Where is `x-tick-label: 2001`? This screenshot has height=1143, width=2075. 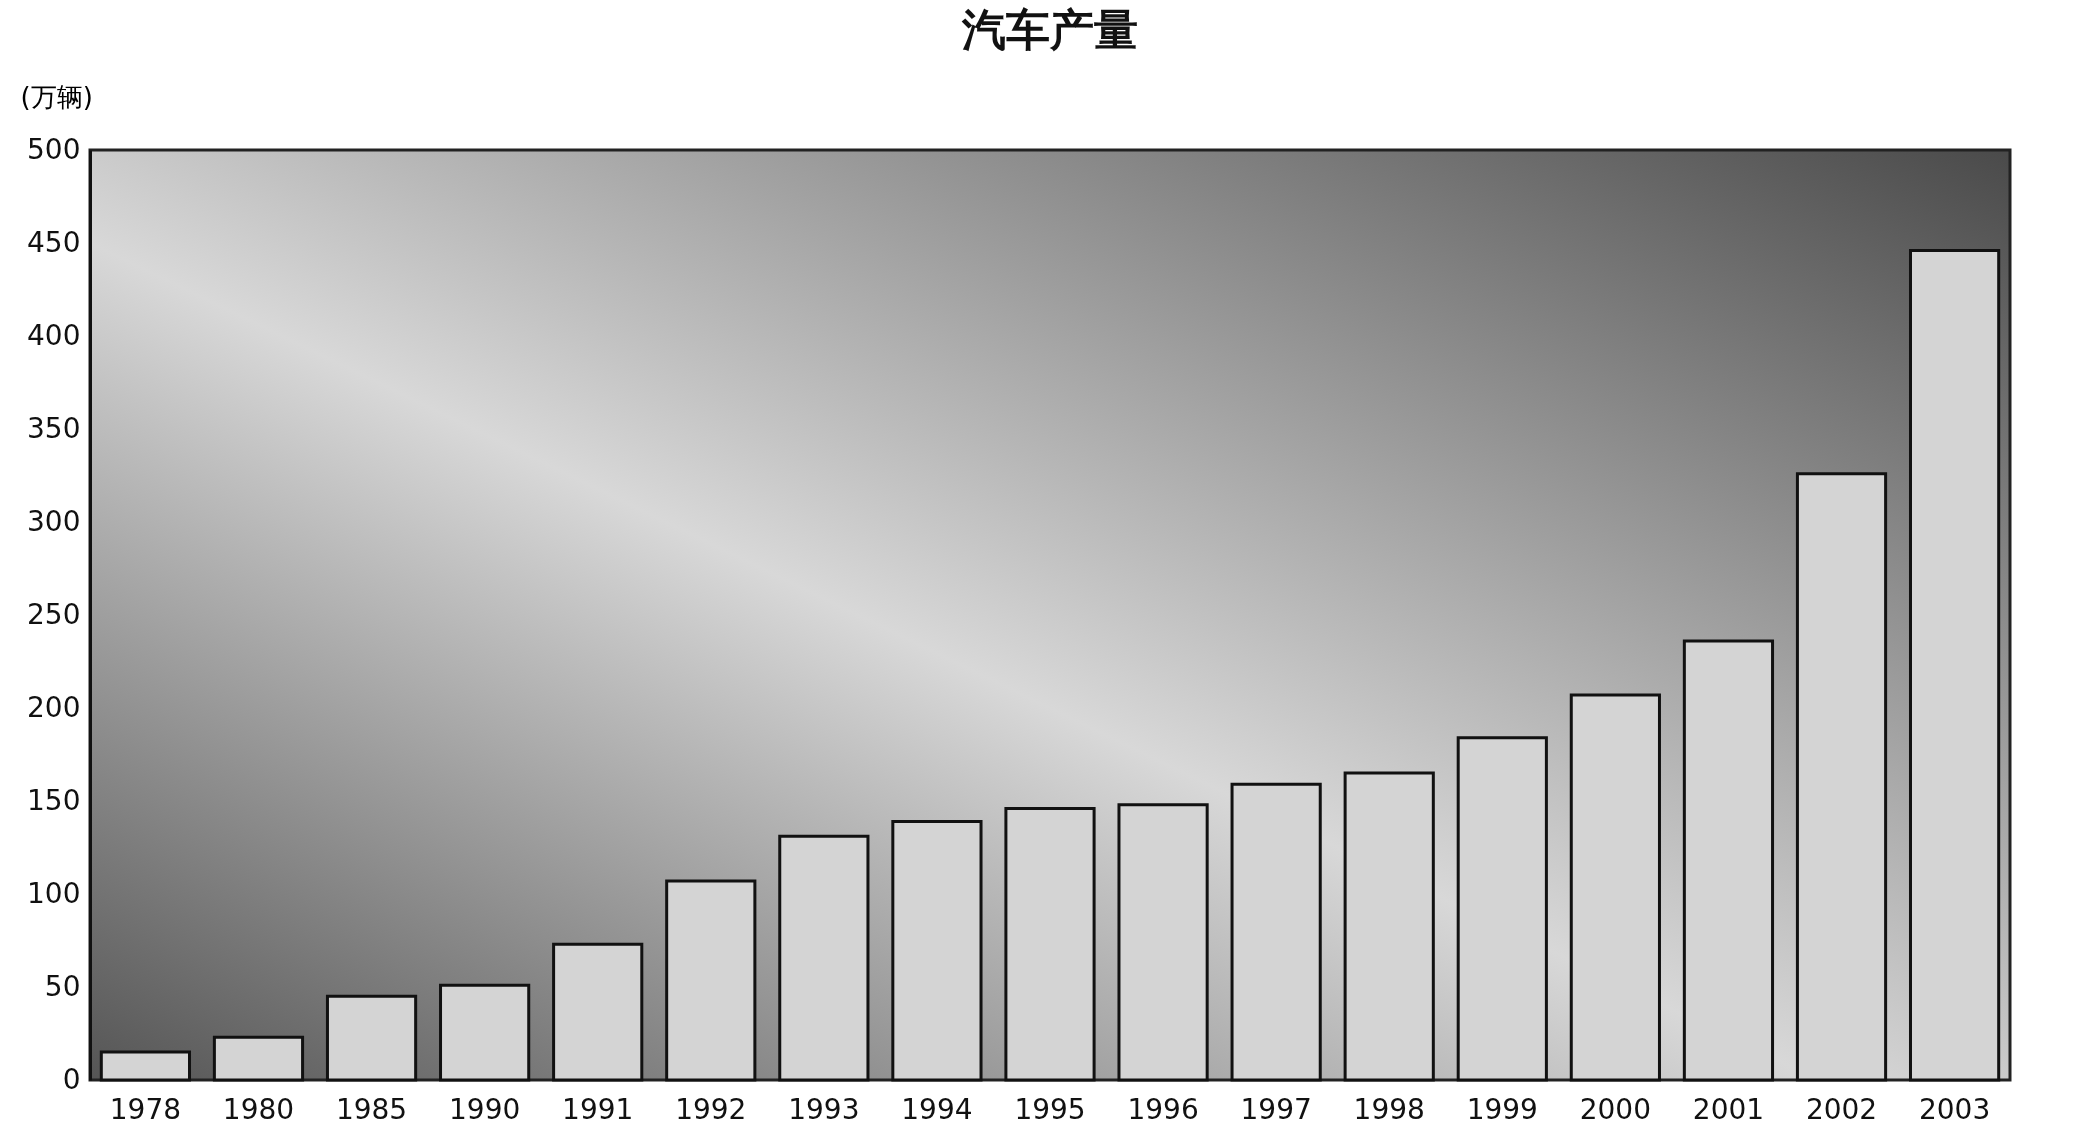 x-tick-label: 2001 is located at coordinates (1728, 1109).